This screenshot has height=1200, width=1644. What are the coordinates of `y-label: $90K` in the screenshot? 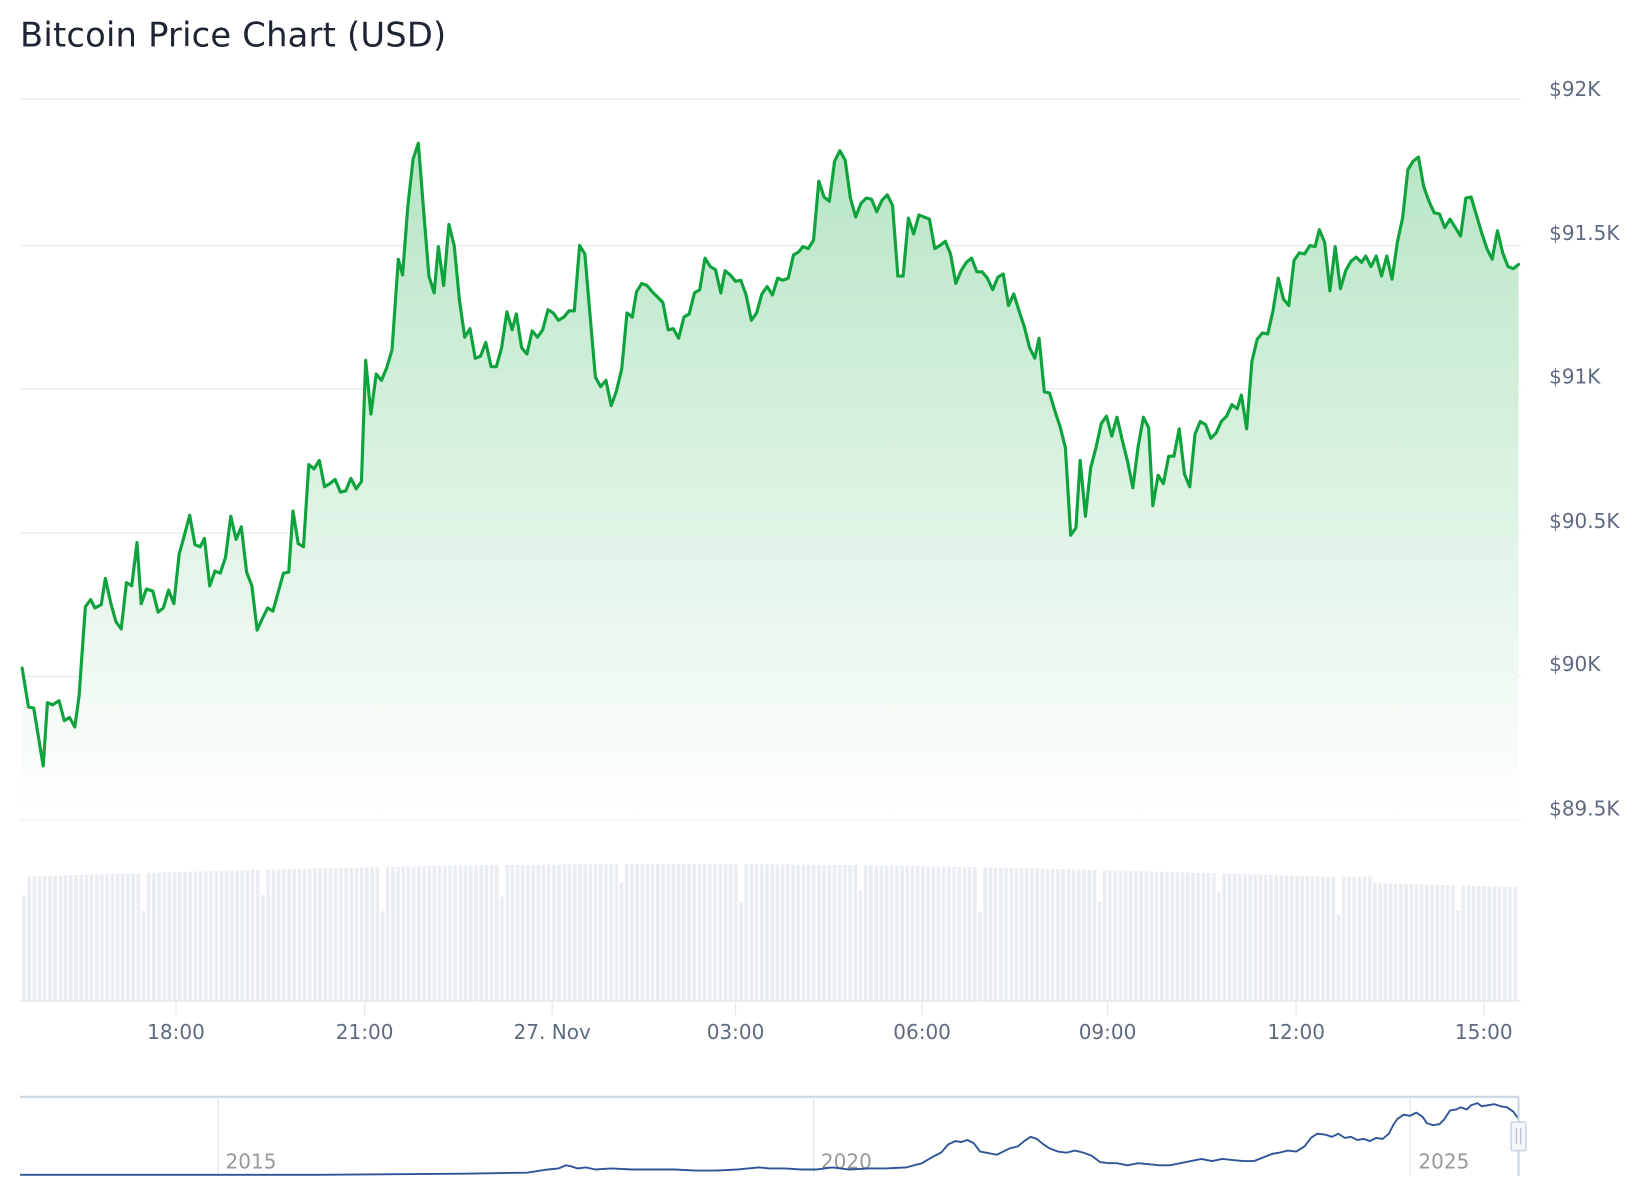 It's located at (1575, 664).